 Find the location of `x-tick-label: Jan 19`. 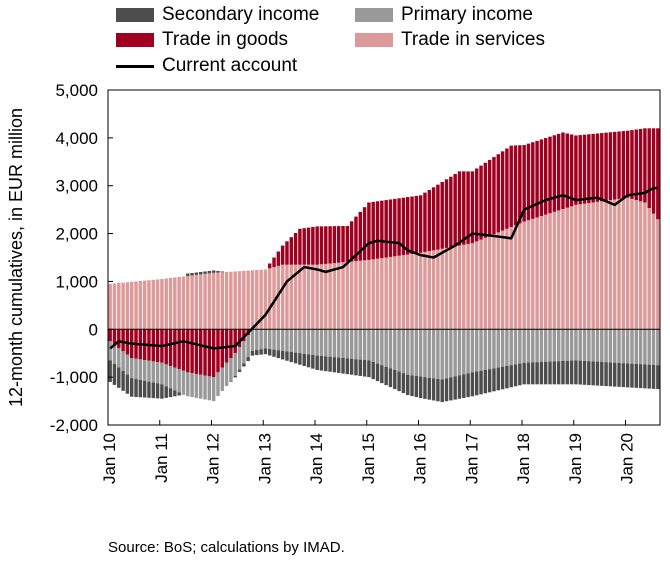

x-tick-label: Jan 19 is located at coordinates (575, 458).